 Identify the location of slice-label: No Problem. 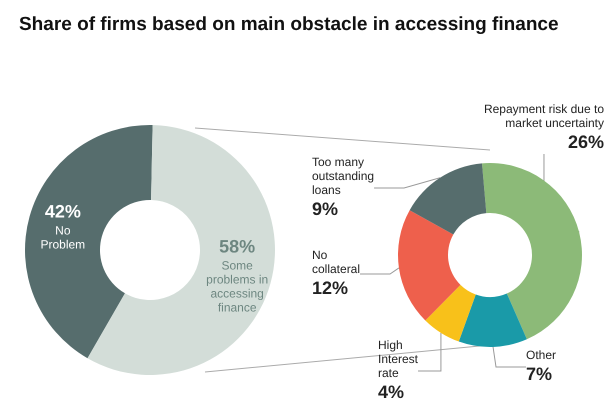
(63, 238).